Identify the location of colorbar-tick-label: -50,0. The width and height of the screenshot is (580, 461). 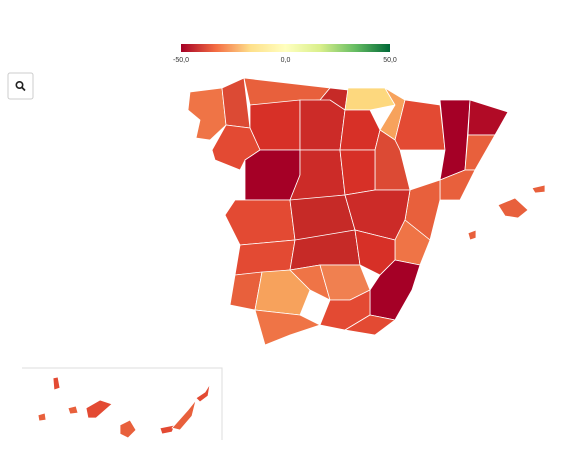
(181, 60).